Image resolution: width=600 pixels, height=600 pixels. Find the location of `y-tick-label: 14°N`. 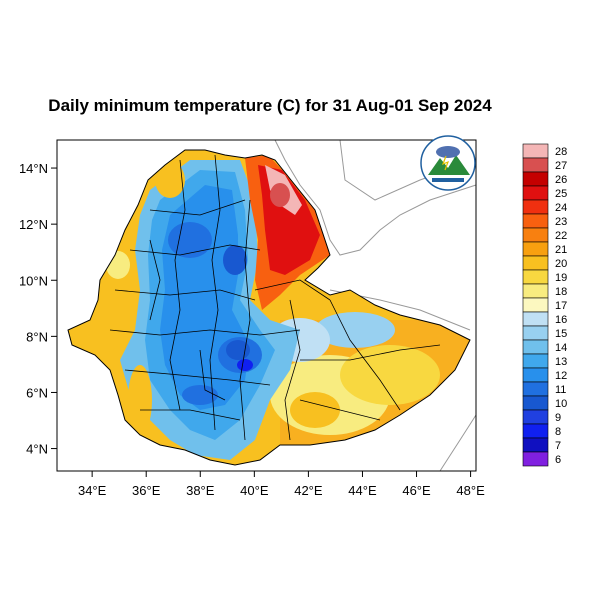

y-tick-label: 14°N is located at coordinates (33, 168).